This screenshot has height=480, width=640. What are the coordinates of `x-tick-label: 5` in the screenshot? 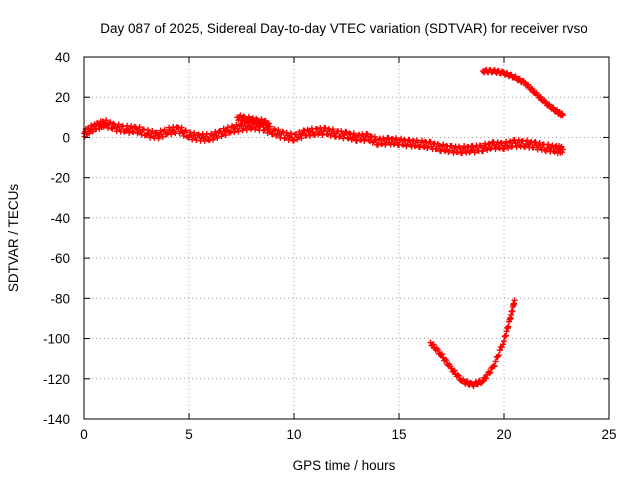 It's located at (189, 434).